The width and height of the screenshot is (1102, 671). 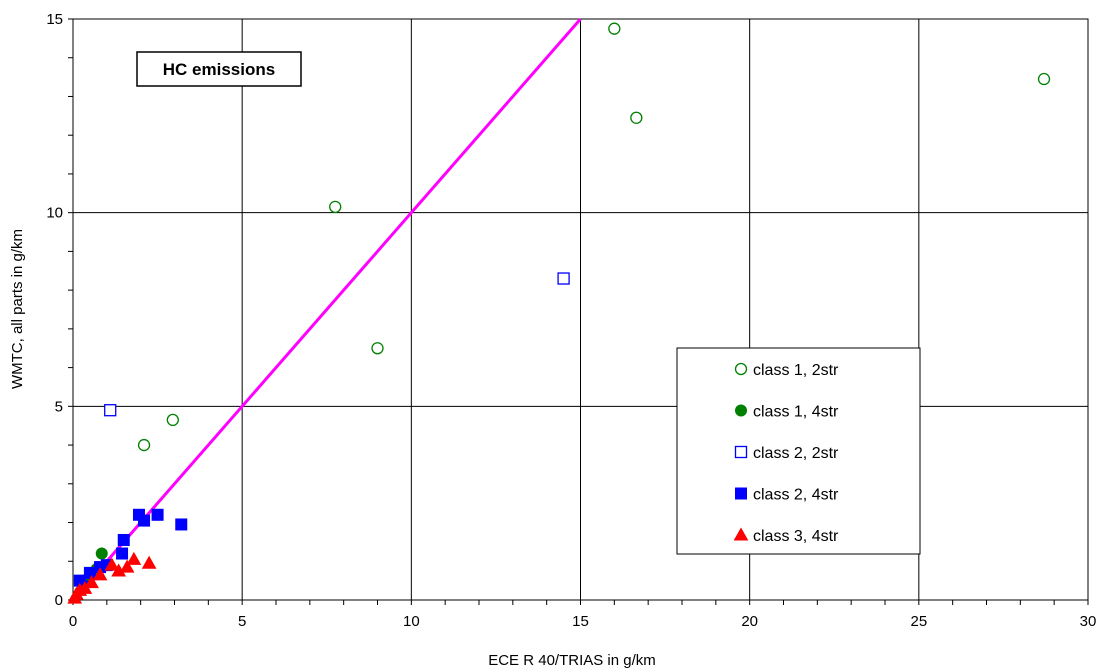 I want to click on x-tick-label: 30, so click(x=1088, y=621).